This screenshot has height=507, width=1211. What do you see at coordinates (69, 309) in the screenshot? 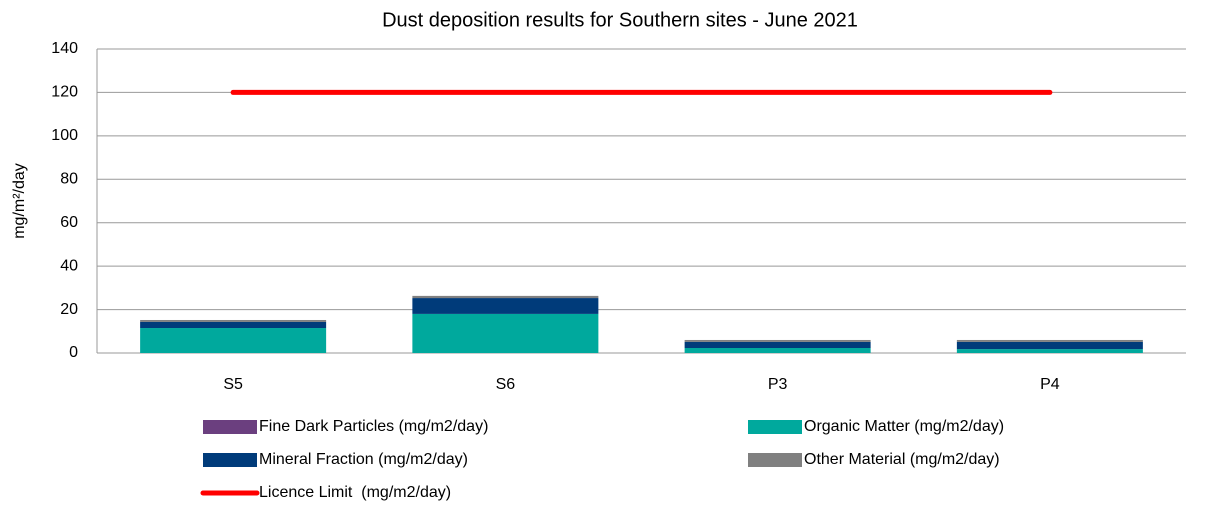
I see `y-tick-label: 20` at bounding box center [69, 309].